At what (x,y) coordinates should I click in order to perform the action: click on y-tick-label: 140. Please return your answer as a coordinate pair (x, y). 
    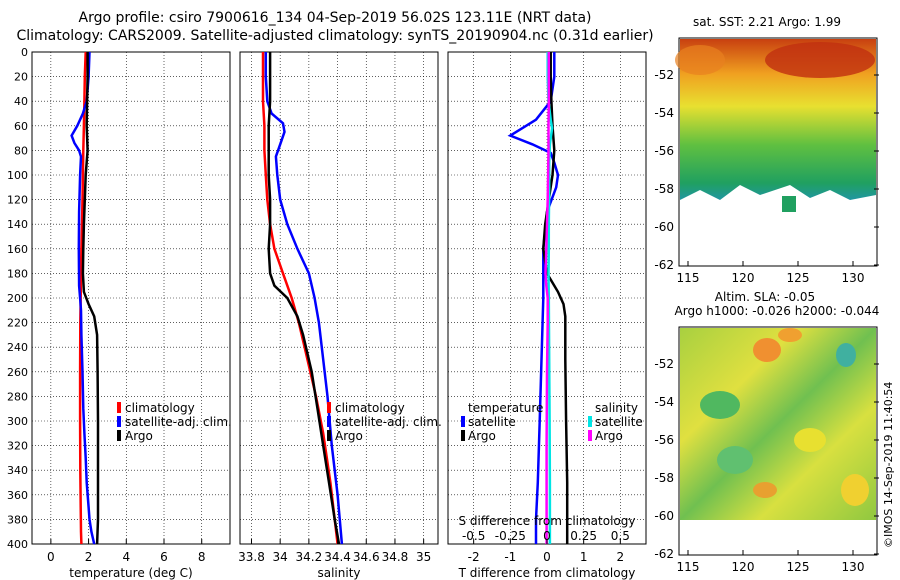
    Looking at the image, I should click on (17, 224).